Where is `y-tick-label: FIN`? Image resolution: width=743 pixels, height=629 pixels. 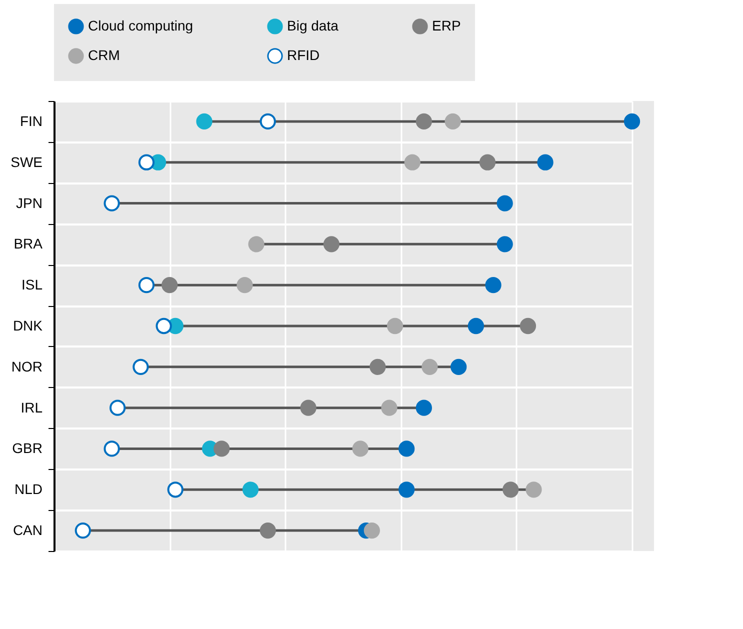 y-tick-label: FIN is located at coordinates (31, 120).